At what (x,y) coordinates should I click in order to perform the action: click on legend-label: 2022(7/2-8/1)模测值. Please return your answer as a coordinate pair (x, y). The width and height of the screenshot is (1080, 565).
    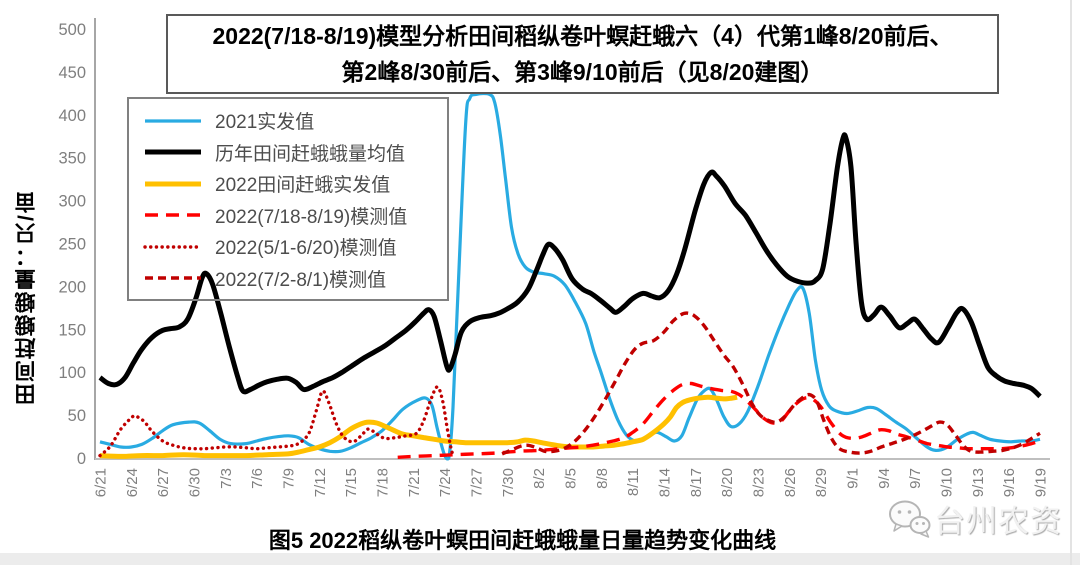
    Looking at the image, I should click on (301, 280).